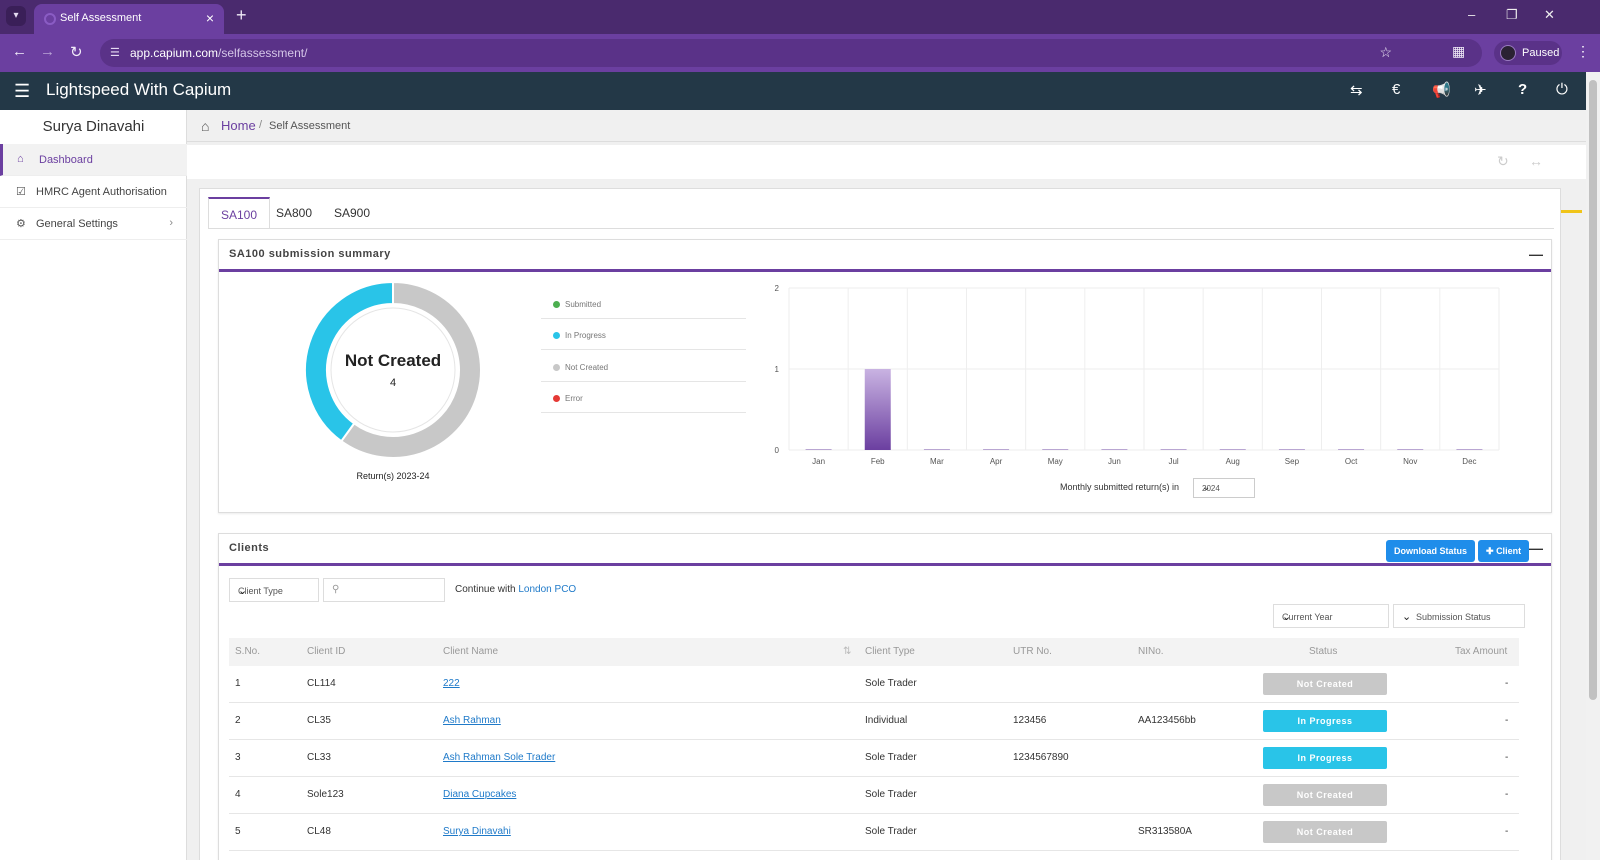  What do you see at coordinates (643, 303) in the screenshot?
I see `legend-item-submitted: Submitted` at bounding box center [643, 303].